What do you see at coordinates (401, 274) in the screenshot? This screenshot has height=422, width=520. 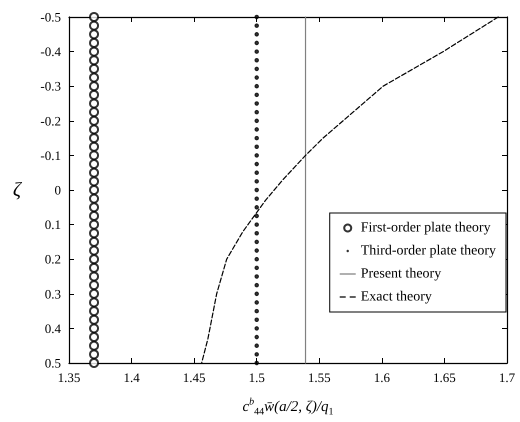 I see `legend-label: Present theory` at bounding box center [401, 274].